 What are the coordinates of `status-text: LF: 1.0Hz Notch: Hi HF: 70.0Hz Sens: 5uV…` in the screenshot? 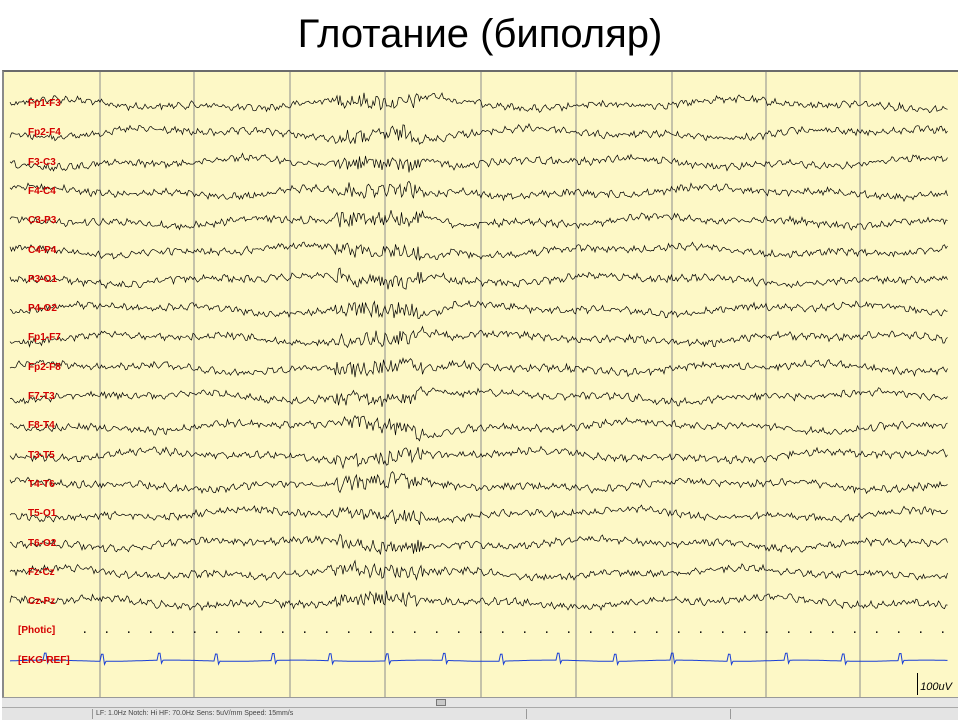 It's located at (309, 714).